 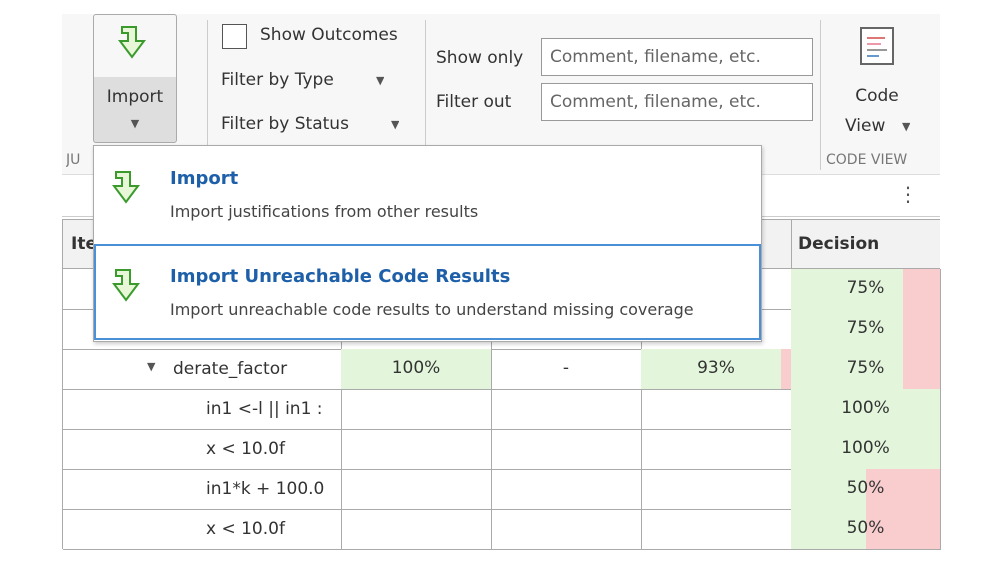 I want to click on table-cell: 93%, so click(x=716, y=369).